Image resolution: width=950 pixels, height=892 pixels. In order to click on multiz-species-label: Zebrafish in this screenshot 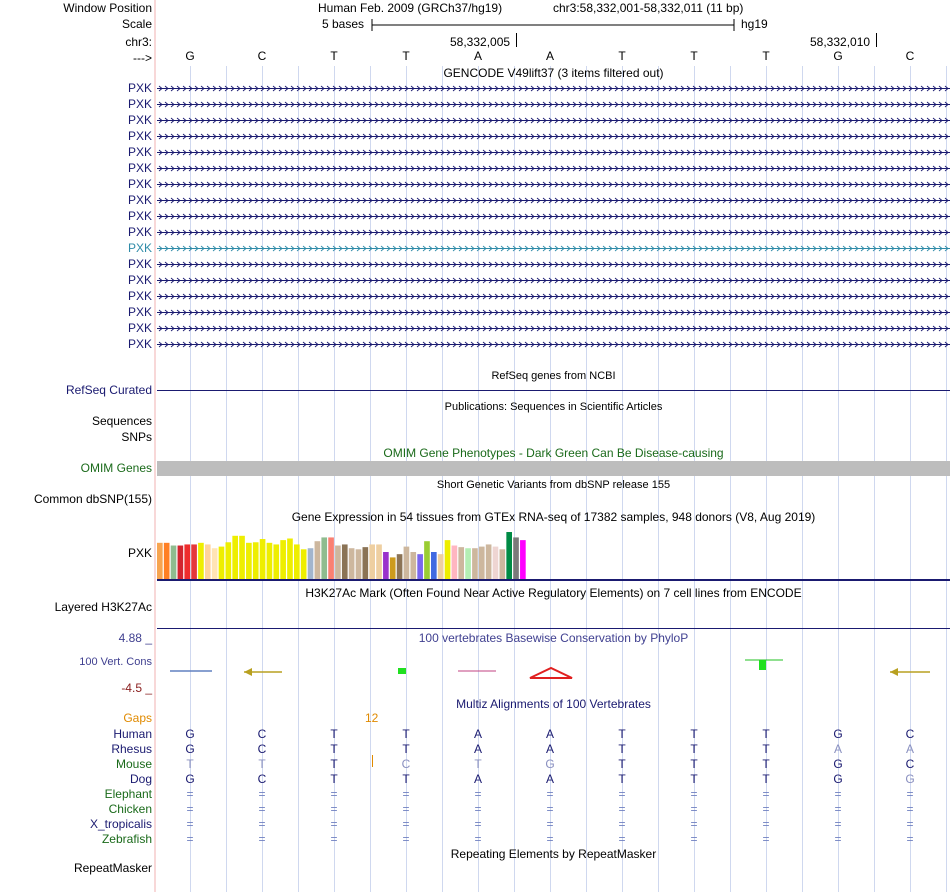, I will do `click(126, 839)`.